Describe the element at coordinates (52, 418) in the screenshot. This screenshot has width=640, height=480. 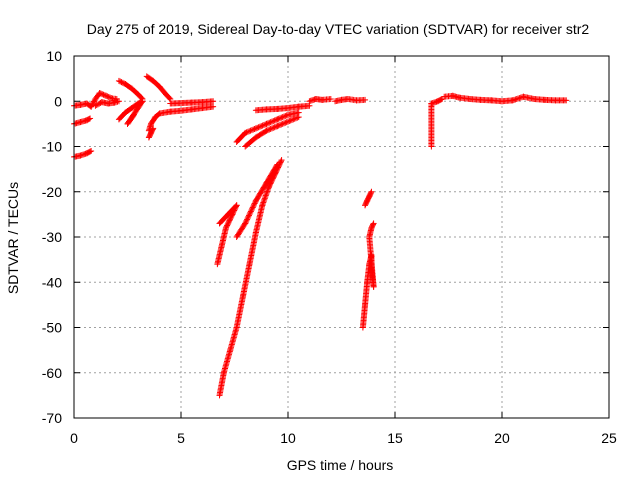
I see `y-tick-label: -70` at that location.